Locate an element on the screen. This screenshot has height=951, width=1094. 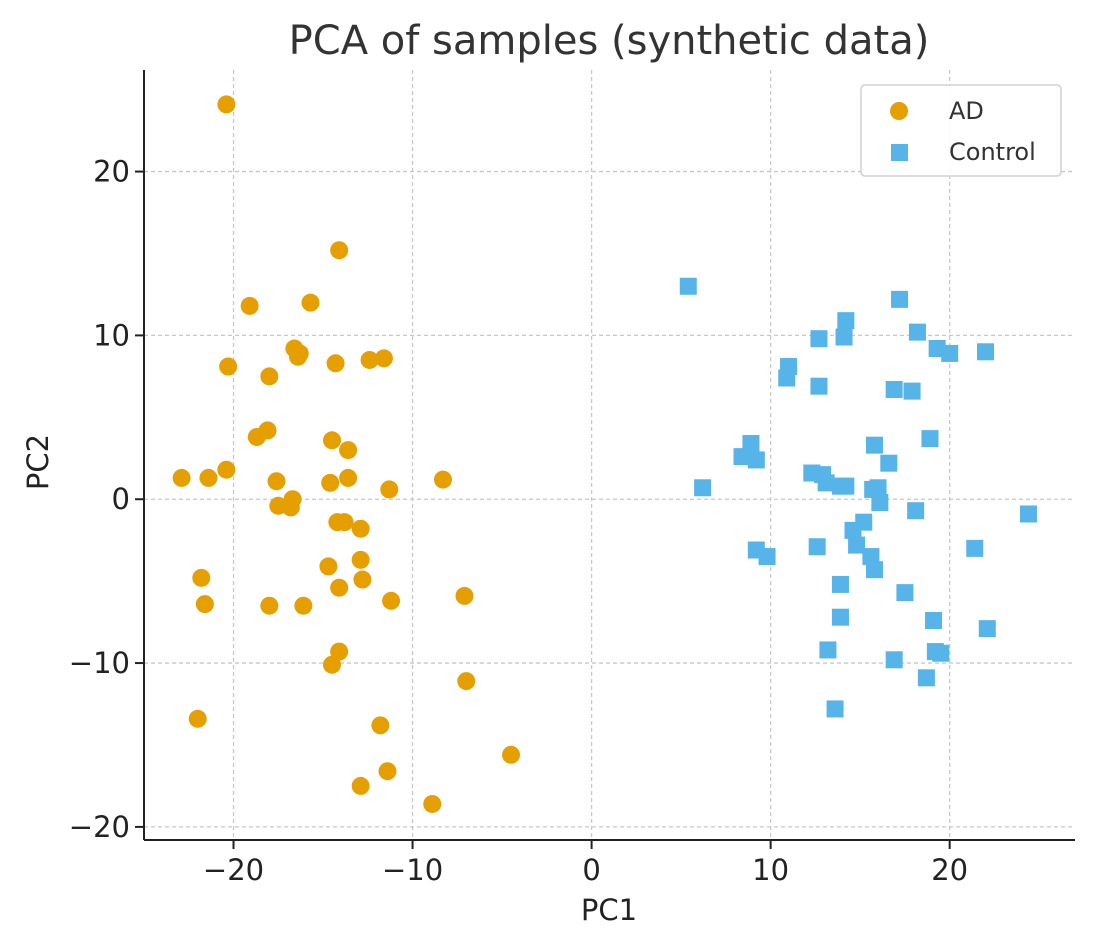
y-tick-label: 0 is located at coordinates (121, 499).